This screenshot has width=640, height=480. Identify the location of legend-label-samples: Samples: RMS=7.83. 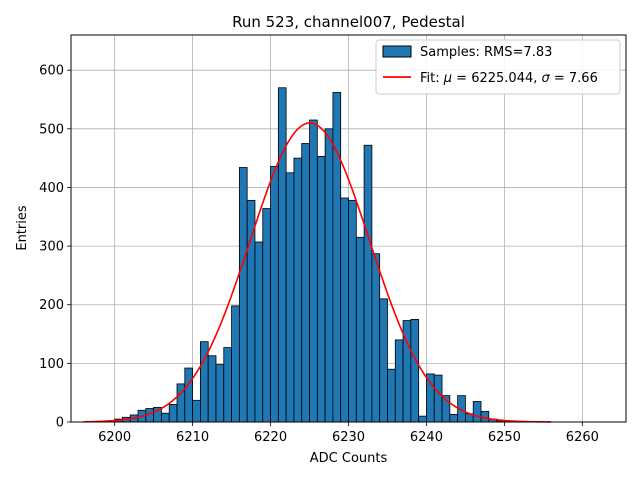
(486, 52).